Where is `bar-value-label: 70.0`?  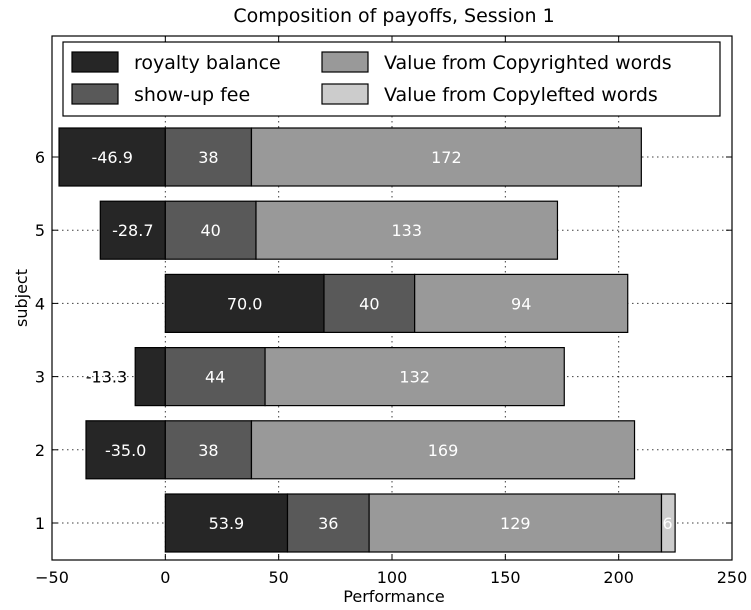 bar-value-label: 70.0 is located at coordinates (245, 303).